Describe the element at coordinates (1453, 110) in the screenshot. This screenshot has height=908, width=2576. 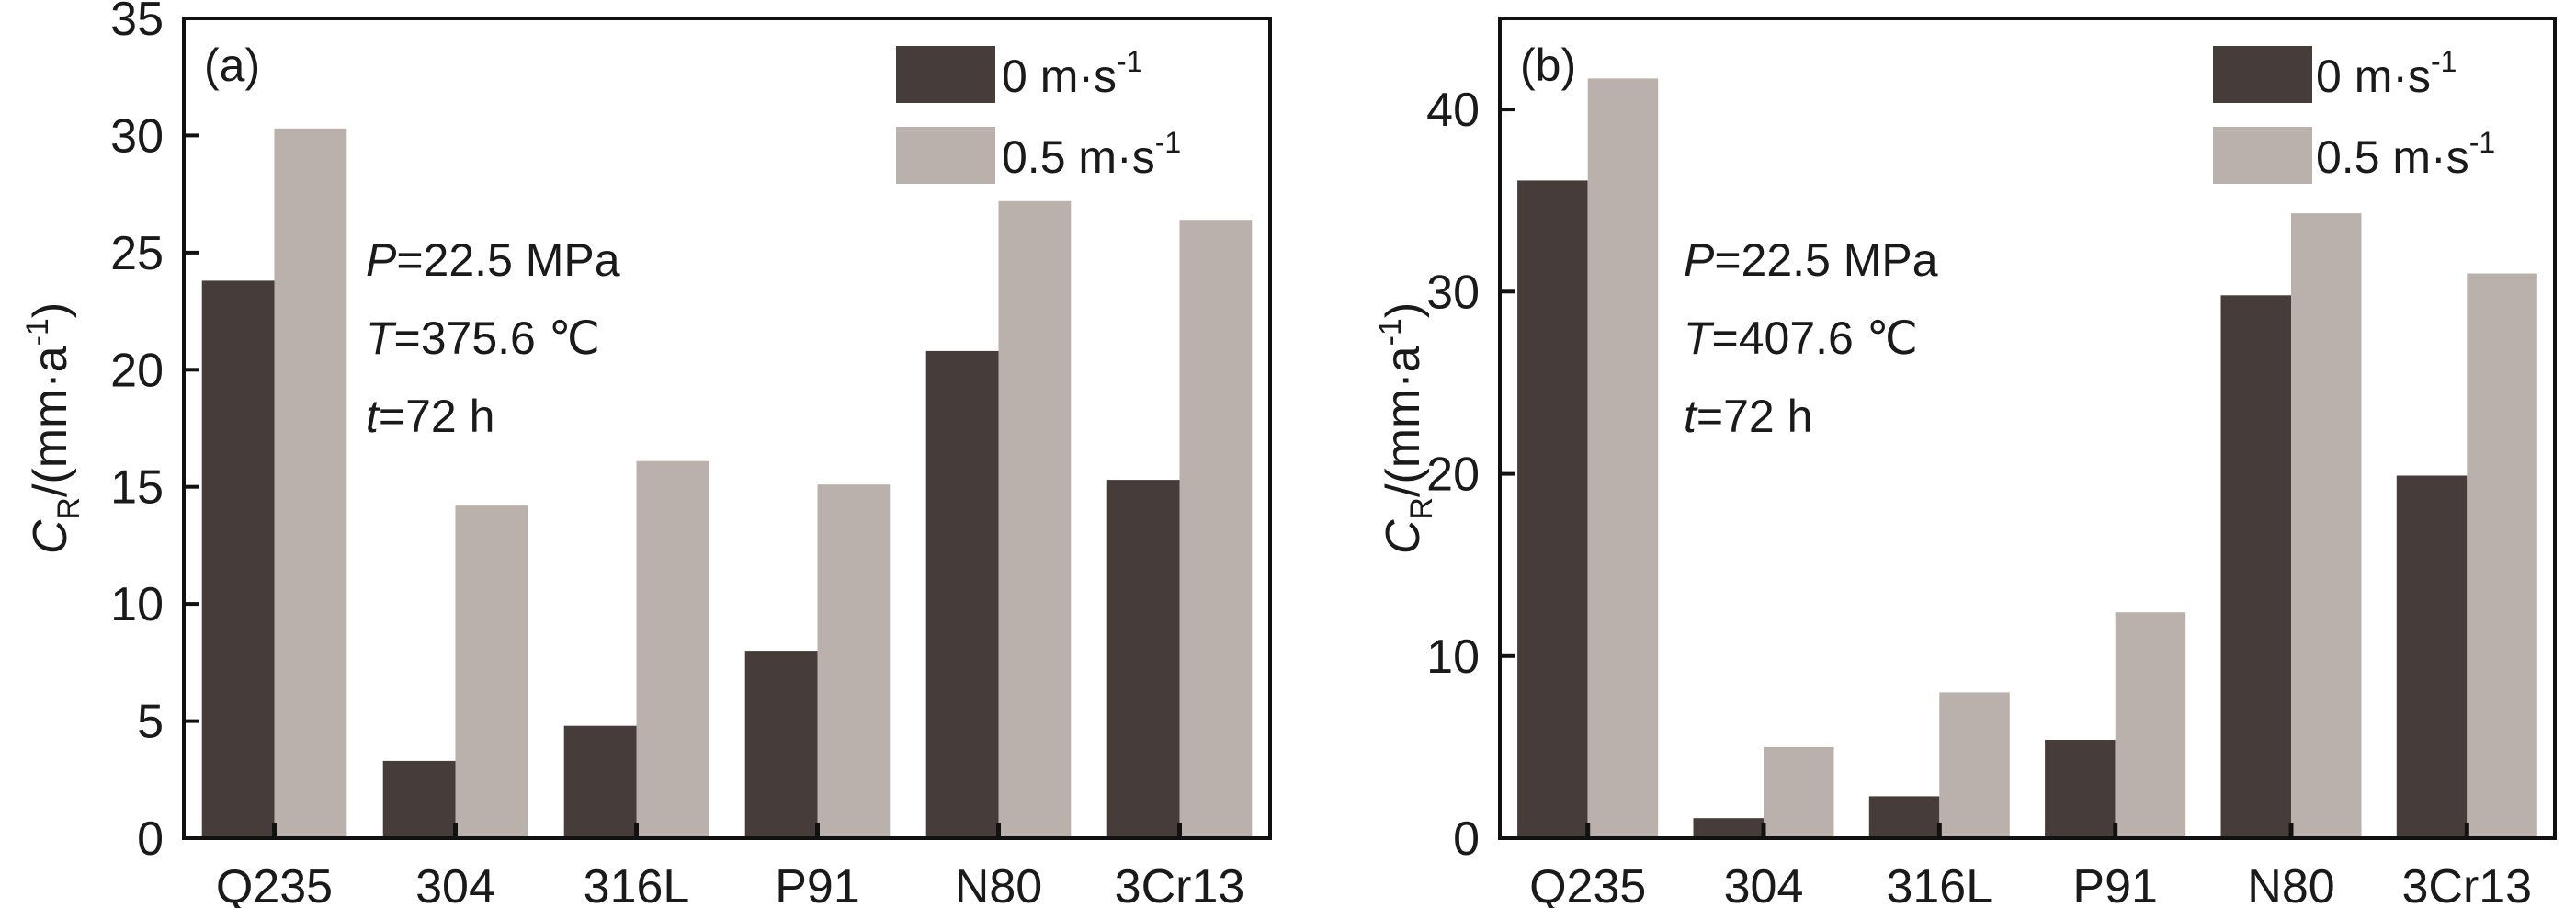
I see `y-tick-label: 40` at that location.